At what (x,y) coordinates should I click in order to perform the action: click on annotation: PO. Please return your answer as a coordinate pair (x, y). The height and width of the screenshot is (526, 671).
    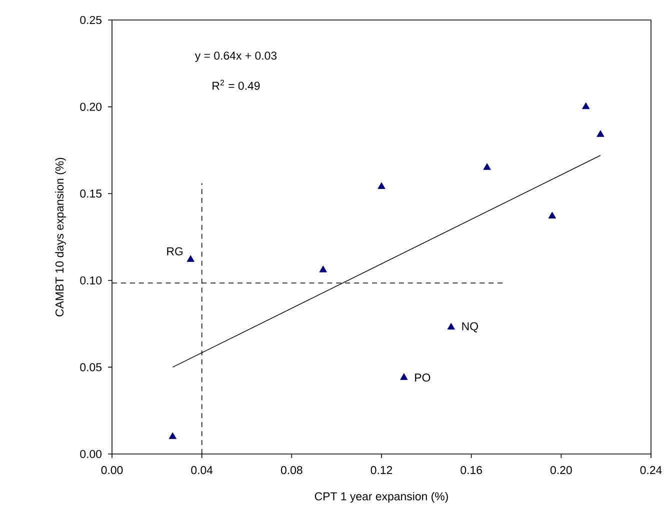
    Looking at the image, I should click on (422, 378).